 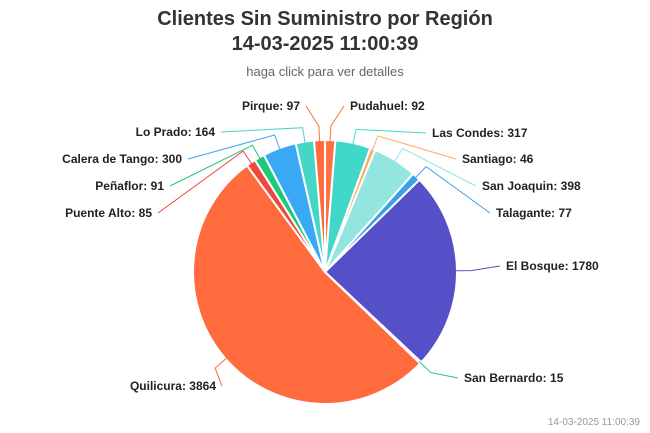 What do you see at coordinates (325, 71) in the screenshot?
I see `chart-subtitle: haga click para ver detalles` at bounding box center [325, 71].